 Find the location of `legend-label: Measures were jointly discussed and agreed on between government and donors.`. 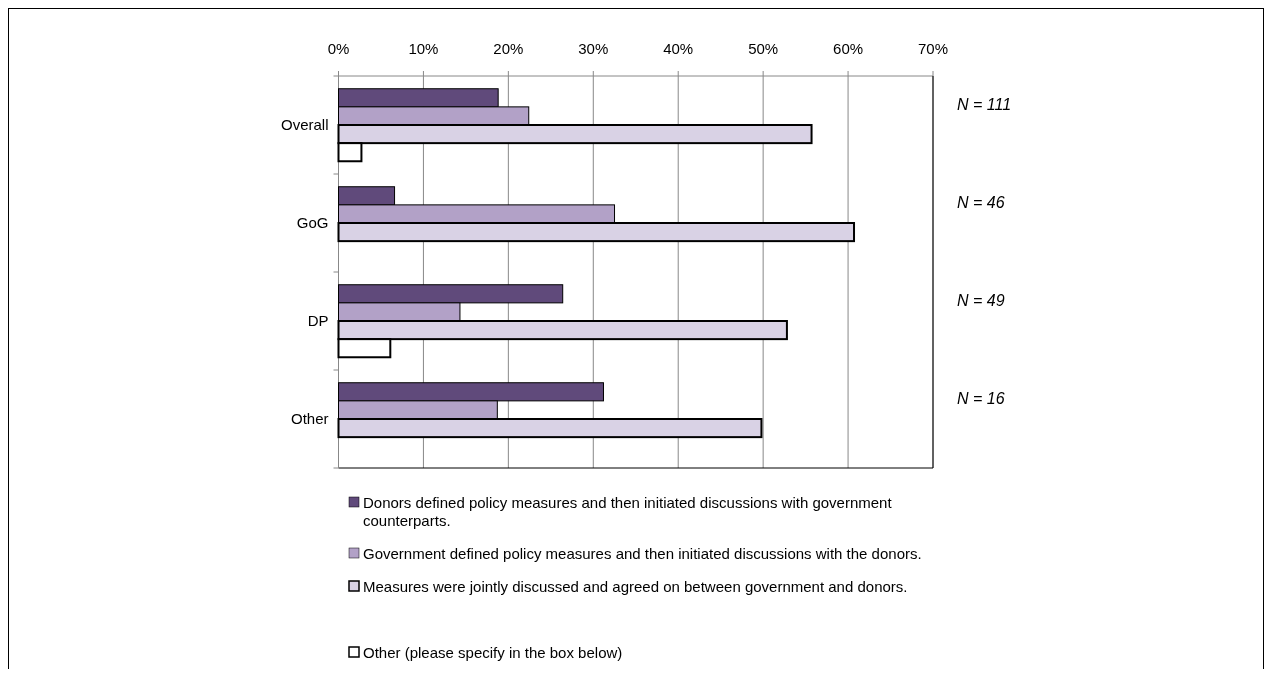

legend-label: Measures were jointly discussed and agreed on between government and donors. is located at coordinates (635, 586).